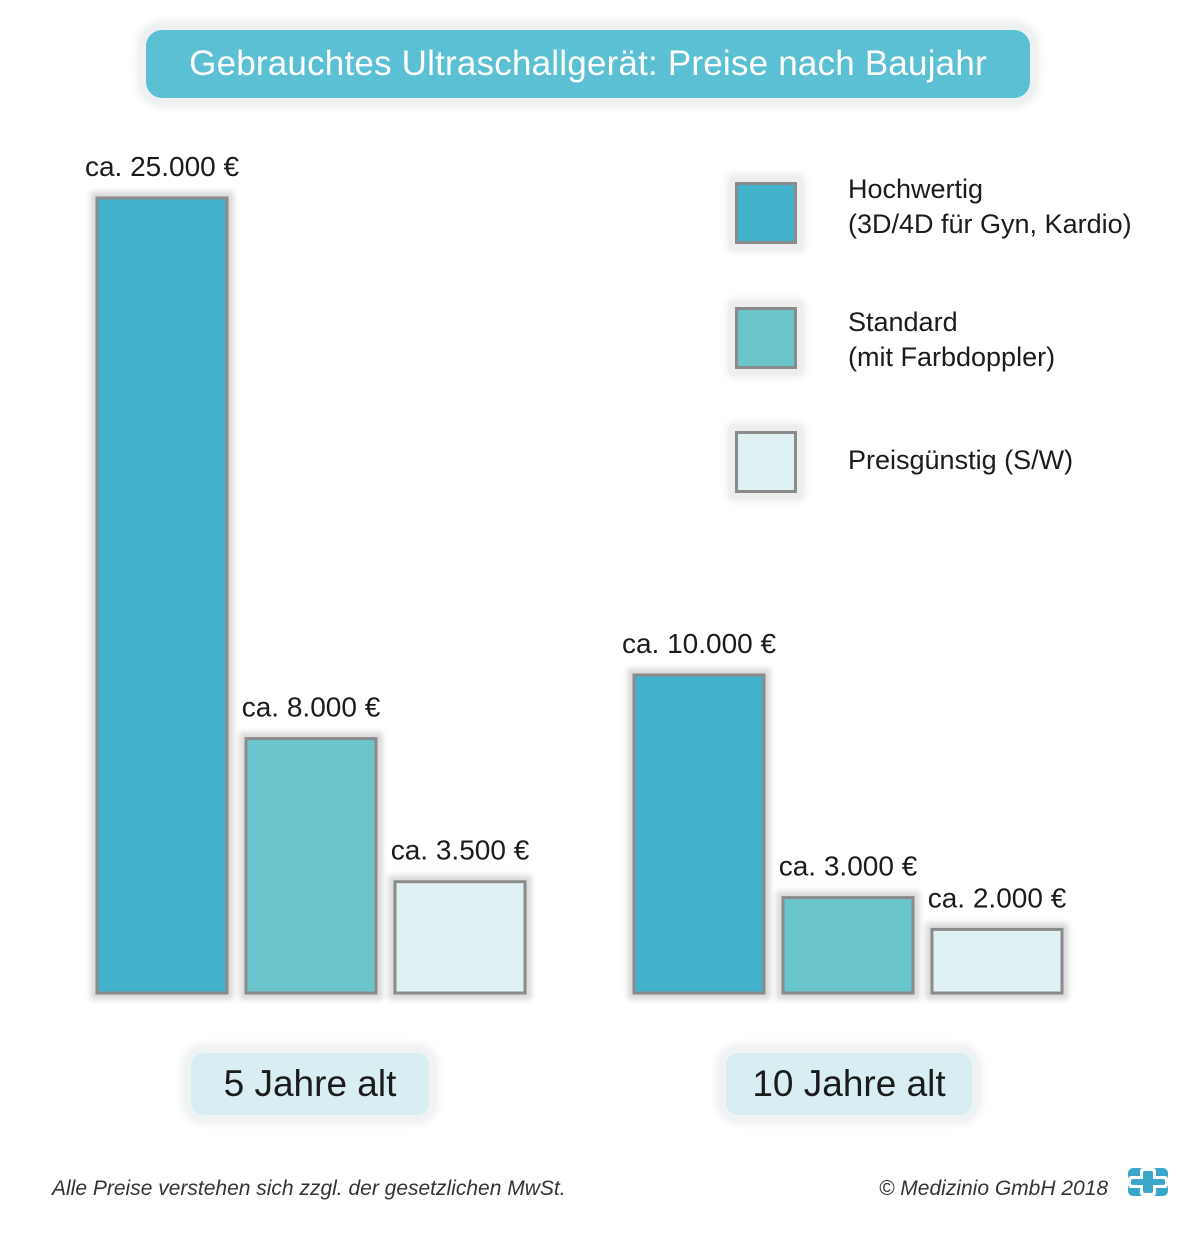  I want to click on legend-label-line1: Preisgünstig (S/W), so click(961, 460).